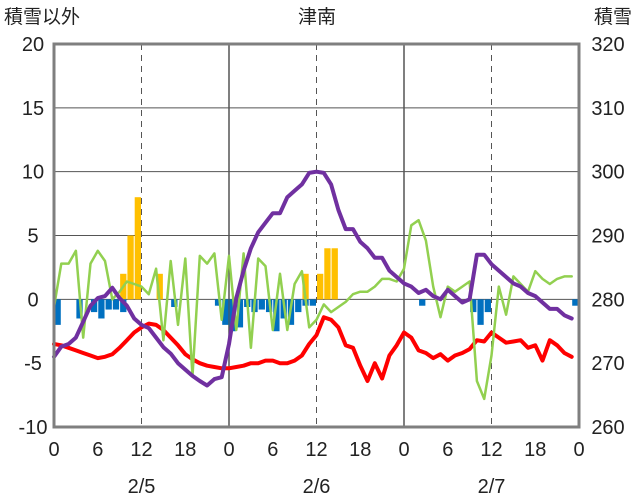 The width and height of the screenshot is (636, 501). I want to click on y-right-tick-label: 270, so click(607, 364).